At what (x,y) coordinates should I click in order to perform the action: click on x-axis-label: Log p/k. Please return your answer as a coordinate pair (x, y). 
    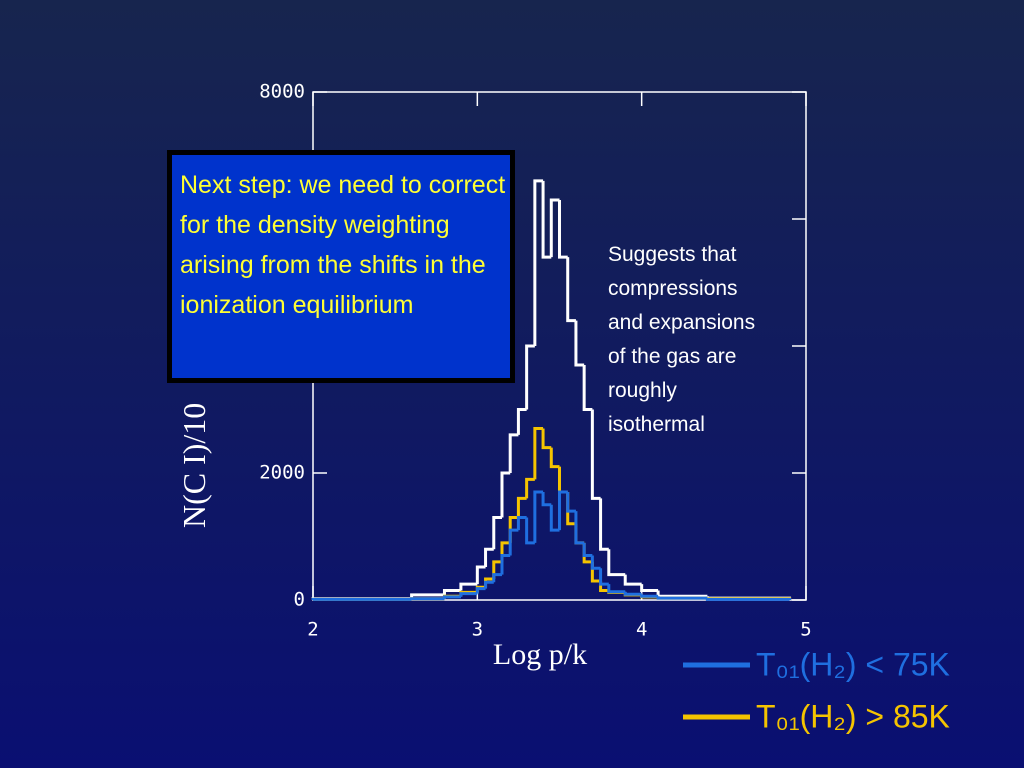
    Looking at the image, I should click on (540, 654).